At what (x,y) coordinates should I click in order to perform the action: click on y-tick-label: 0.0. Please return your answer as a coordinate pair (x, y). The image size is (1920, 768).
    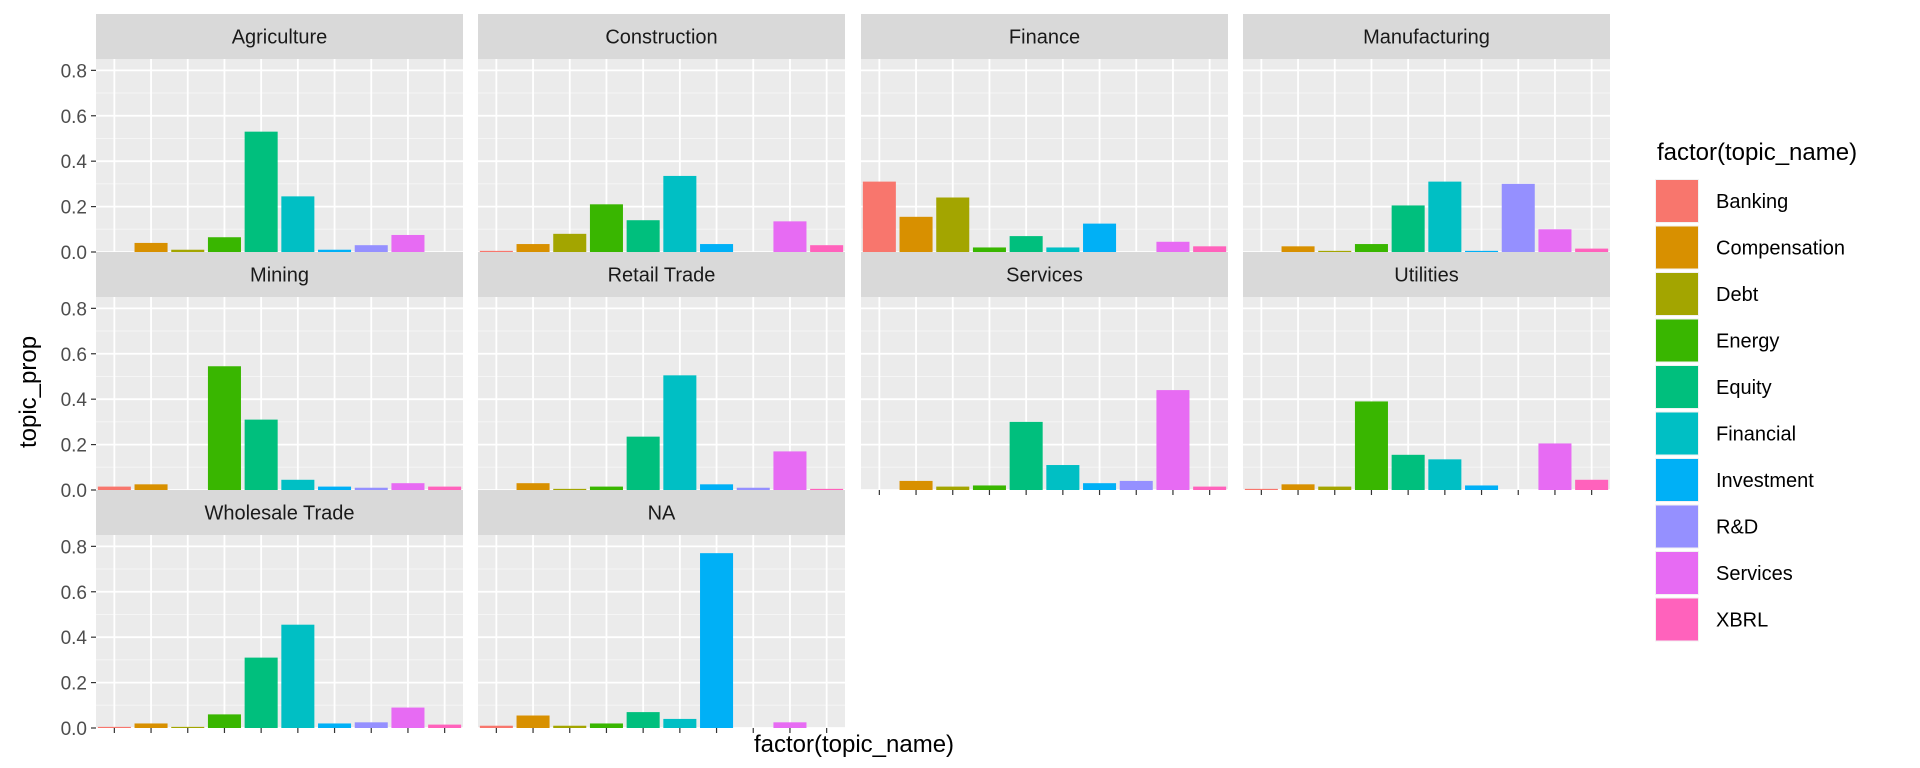
    Looking at the image, I should click on (74, 729).